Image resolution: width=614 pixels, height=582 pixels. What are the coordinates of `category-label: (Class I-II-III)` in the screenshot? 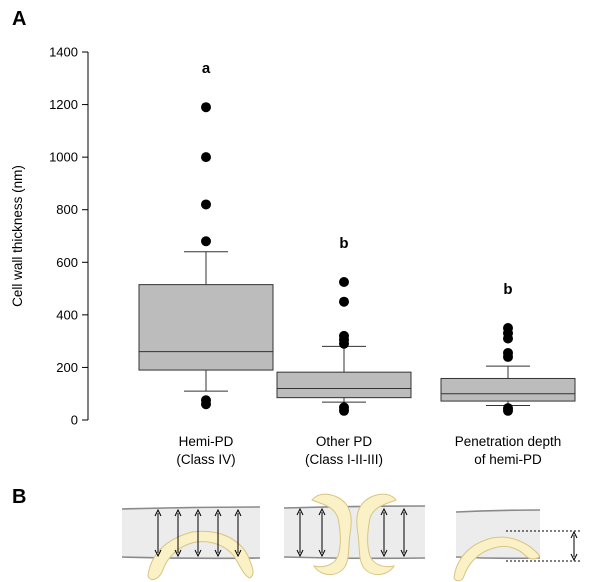 It's located at (344, 459).